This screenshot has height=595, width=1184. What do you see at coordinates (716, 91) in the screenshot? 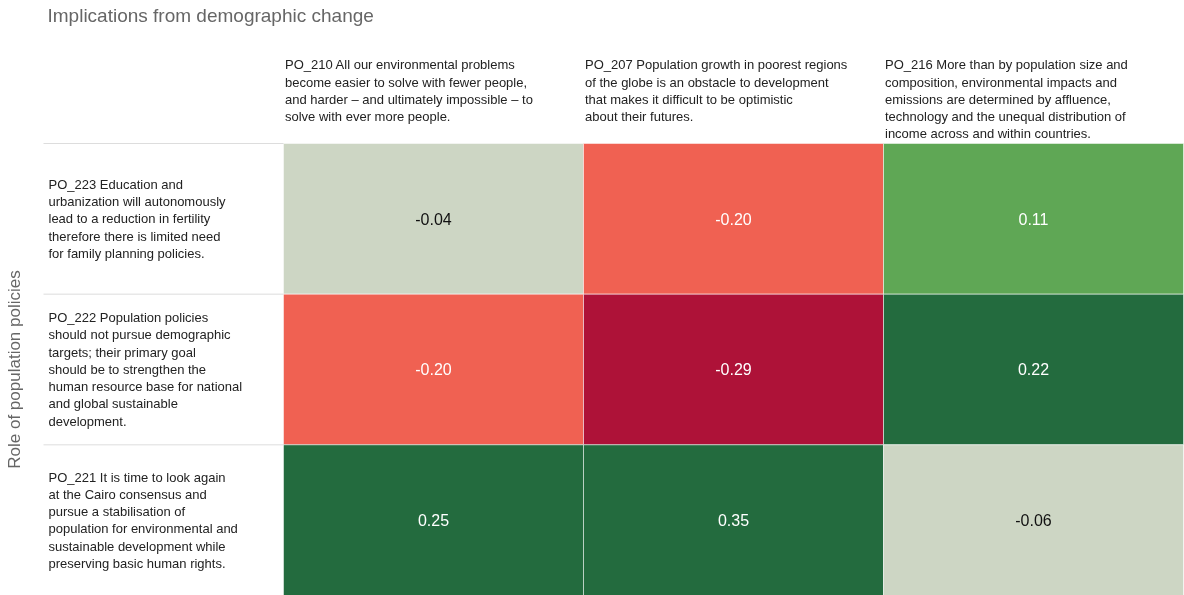
I see `x-tick-label: PO_207 Population growth in poorest regions of the globe is an obstacle to development that makes it difficult to be optimistic about their futures.` at bounding box center [716, 91].